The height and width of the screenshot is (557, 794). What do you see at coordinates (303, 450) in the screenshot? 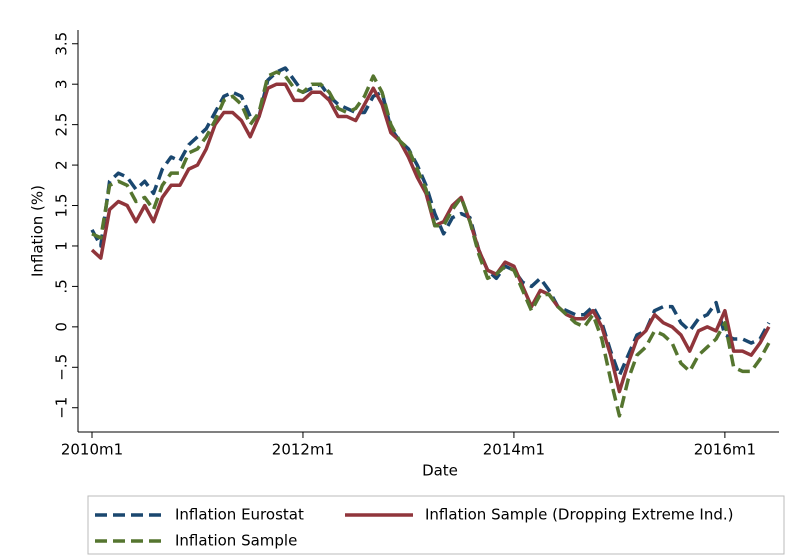
I see `x-tick-label: 2012m1` at bounding box center [303, 450].